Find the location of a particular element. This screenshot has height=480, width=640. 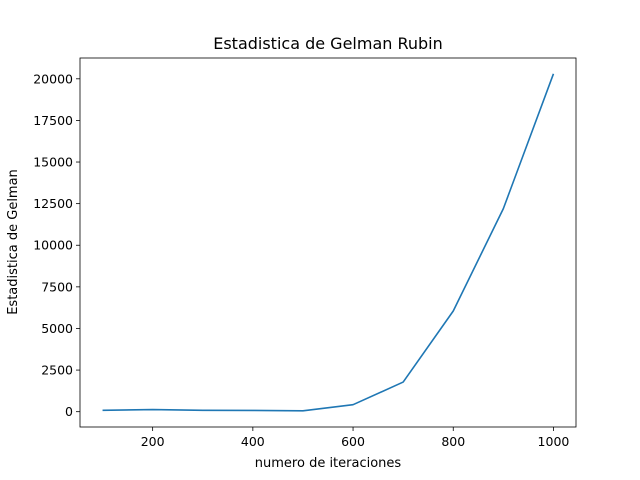

x-tick-label: 400 is located at coordinates (253, 441).